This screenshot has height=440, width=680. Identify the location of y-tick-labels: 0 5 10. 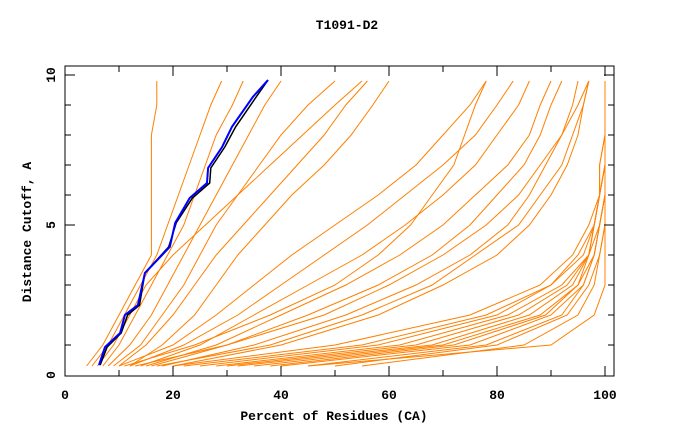
(51, 223).